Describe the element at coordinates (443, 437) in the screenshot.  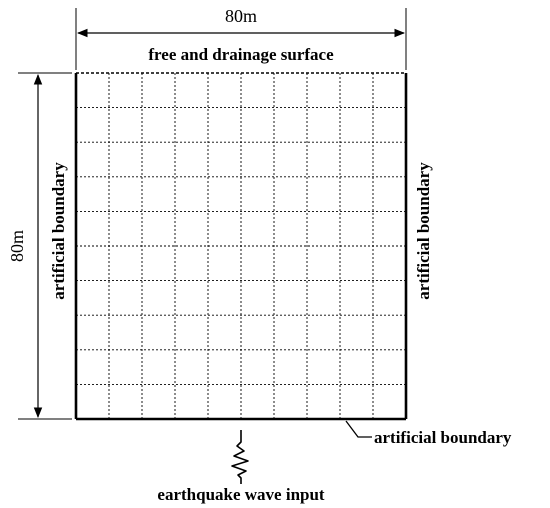
I see `bottom-boundary-label: artificial boundary` at that location.